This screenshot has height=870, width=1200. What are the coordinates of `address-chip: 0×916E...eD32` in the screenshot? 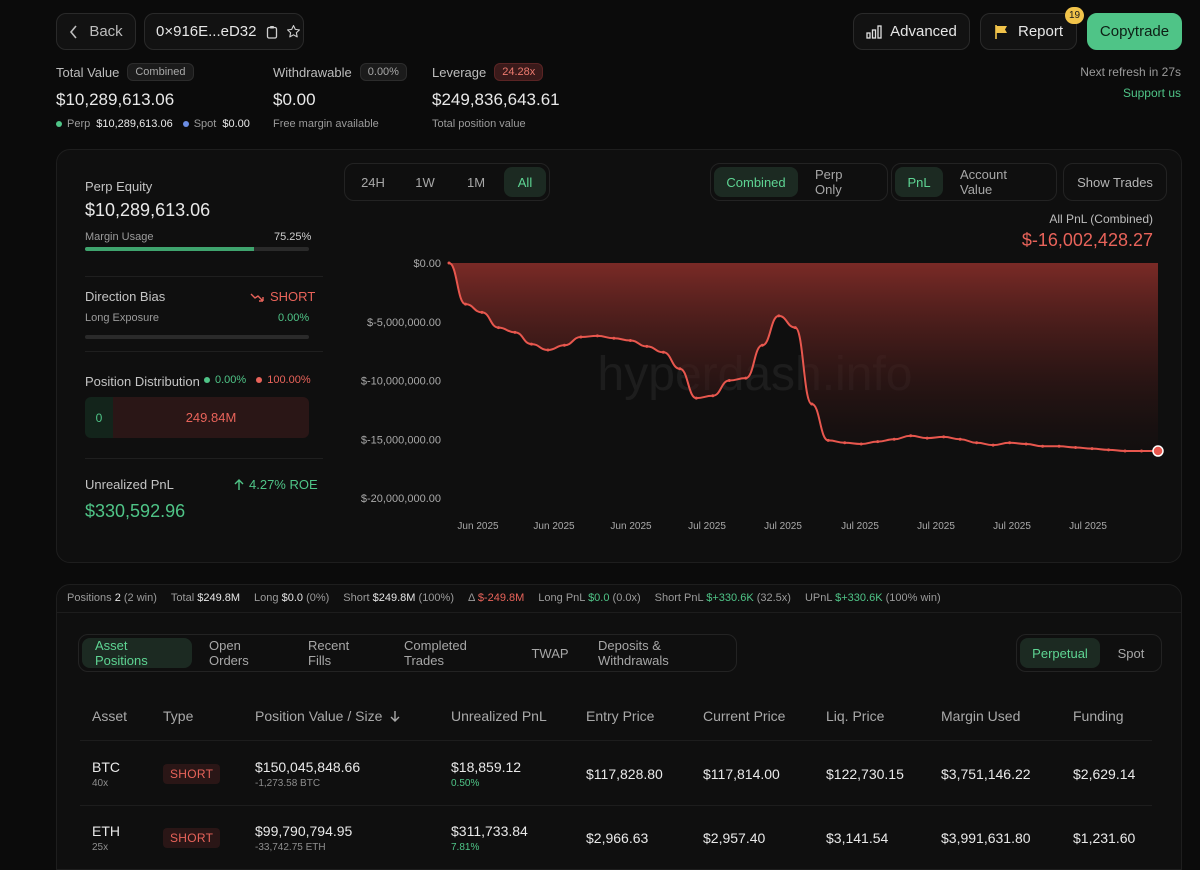 It's located at (224, 31).